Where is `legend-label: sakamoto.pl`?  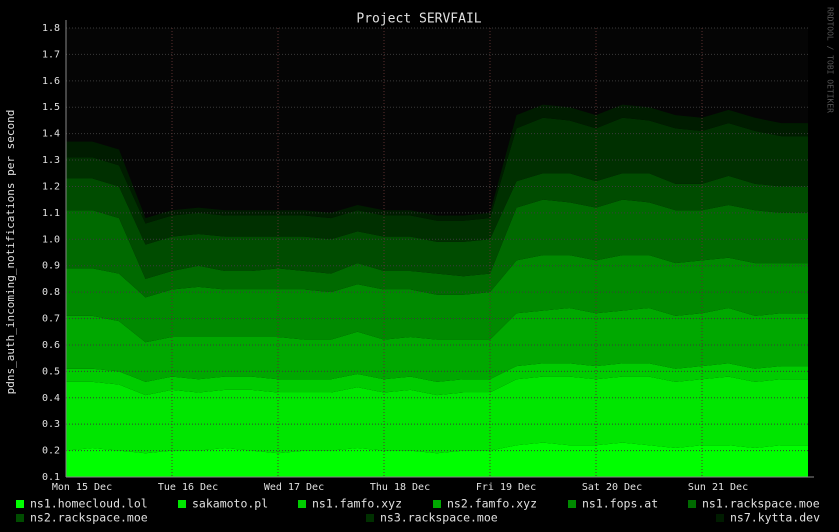 legend-label: sakamoto.pl is located at coordinates (230, 504).